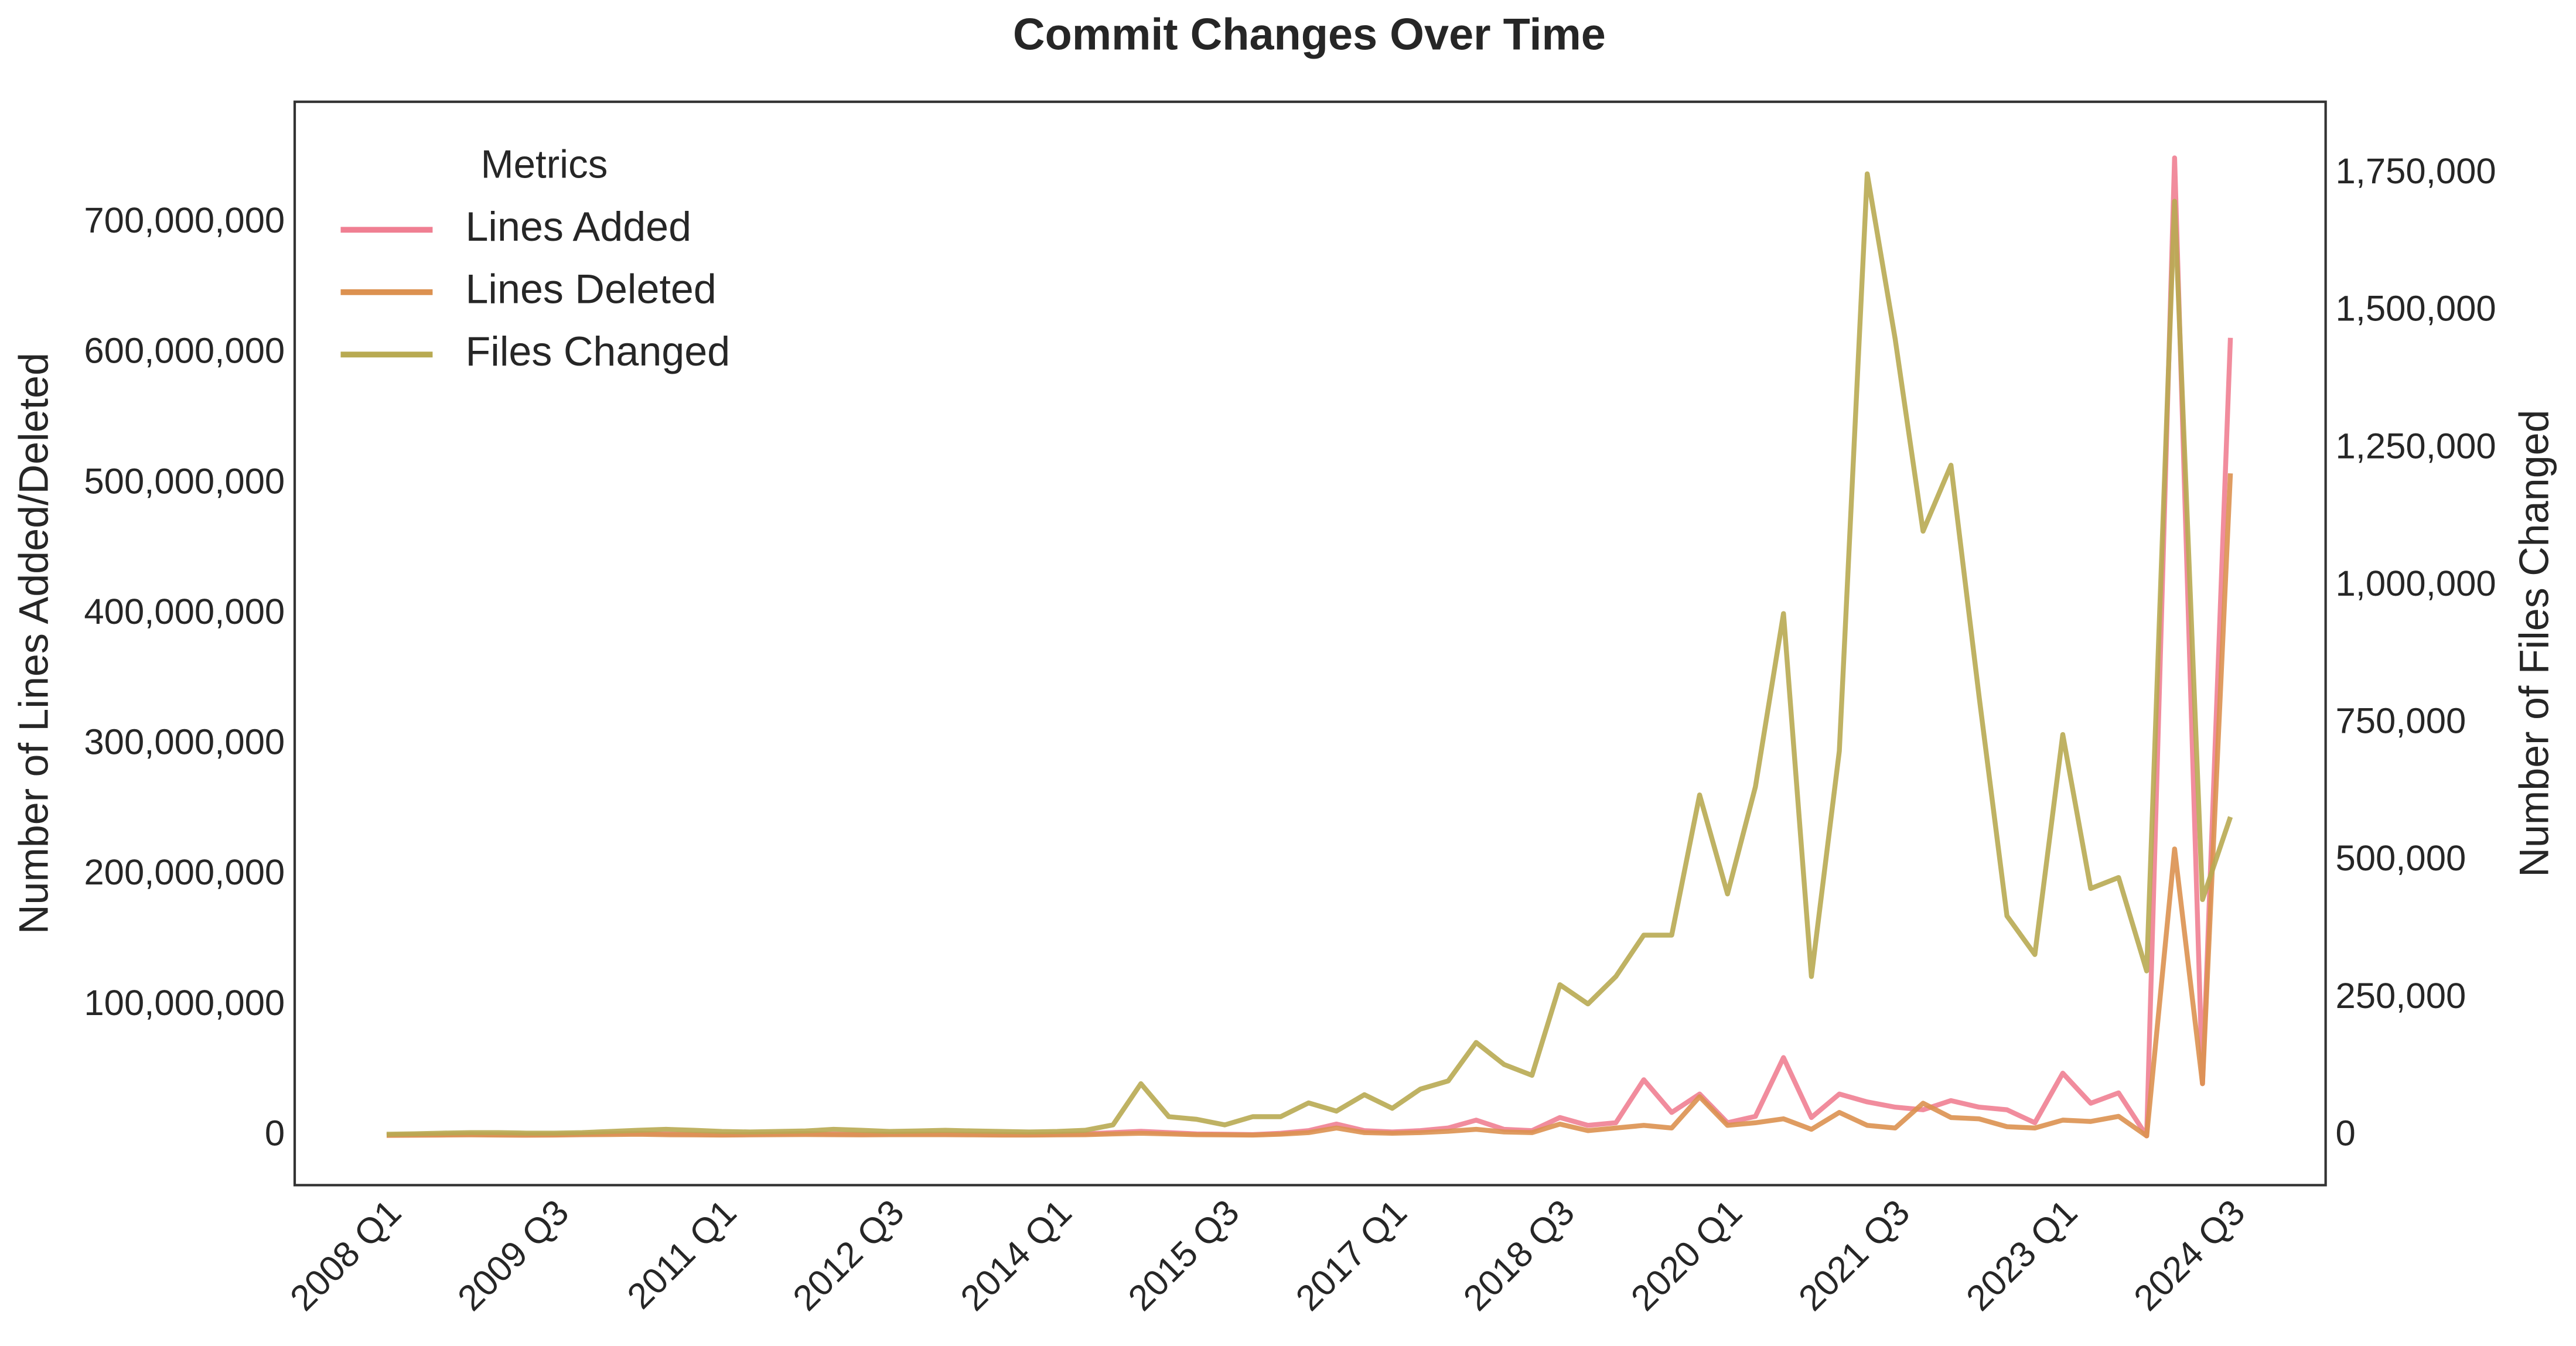 The width and height of the screenshot is (2576, 1346). What do you see at coordinates (184, 351) in the screenshot?
I see `y-tick-label: 600,000,000` at bounding box center [184, 351].